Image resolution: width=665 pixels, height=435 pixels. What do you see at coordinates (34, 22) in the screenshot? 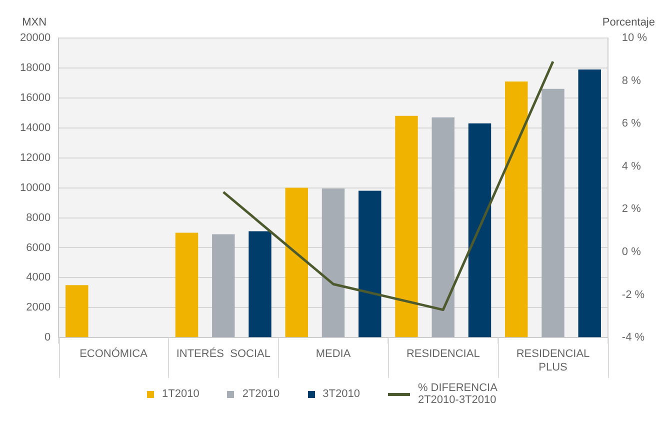
I see `y-axis-title: MXN` at bounding box center [34, 22].